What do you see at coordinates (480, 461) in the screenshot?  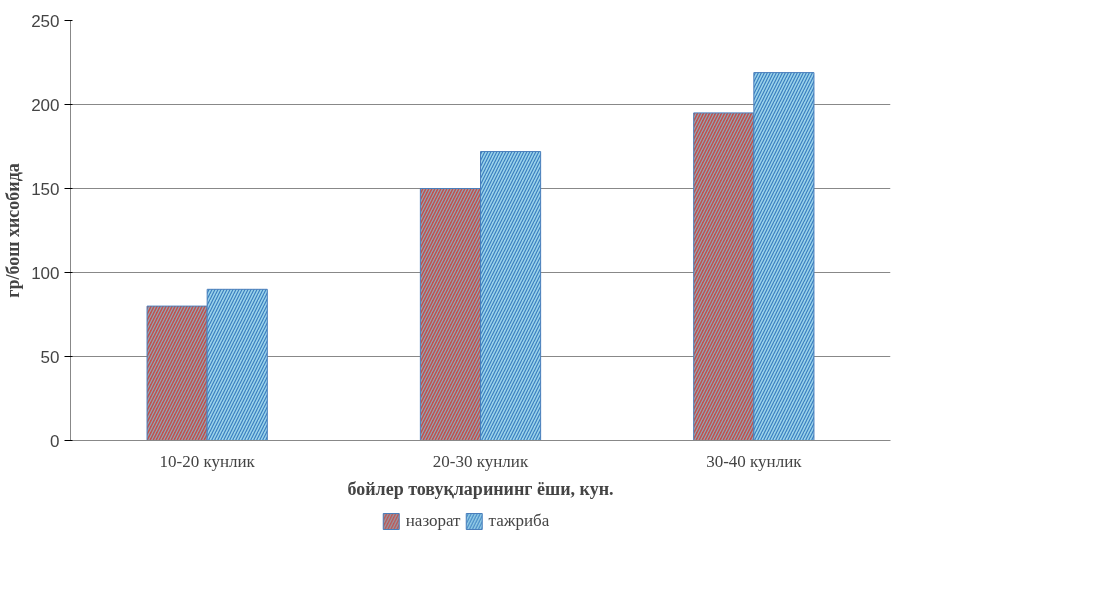 I see `x-tick-label: 20-30 кунлик` at bounding box center [480, 461].